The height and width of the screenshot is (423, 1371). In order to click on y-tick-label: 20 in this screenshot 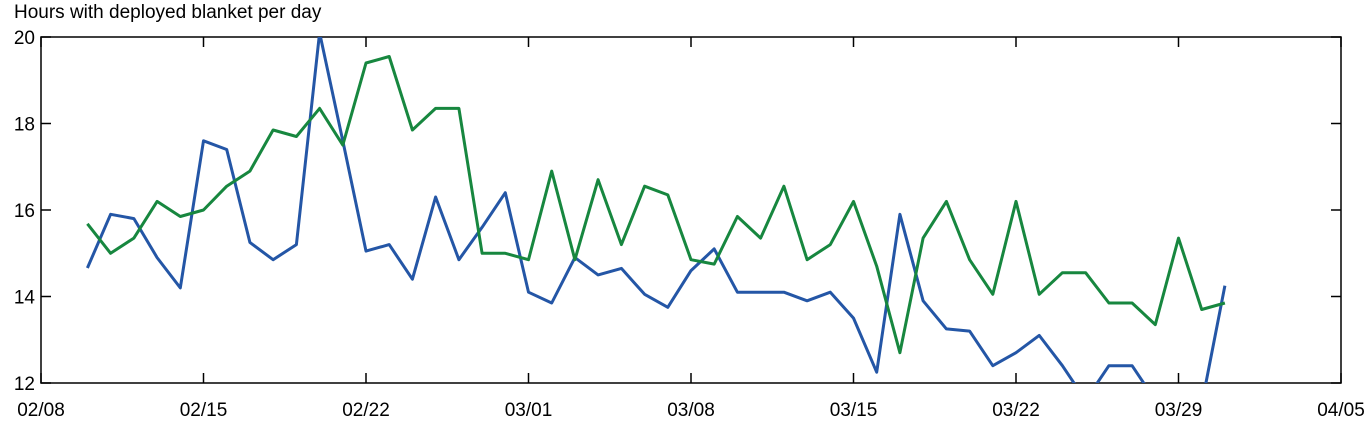, I will do `click(24, 38)`.